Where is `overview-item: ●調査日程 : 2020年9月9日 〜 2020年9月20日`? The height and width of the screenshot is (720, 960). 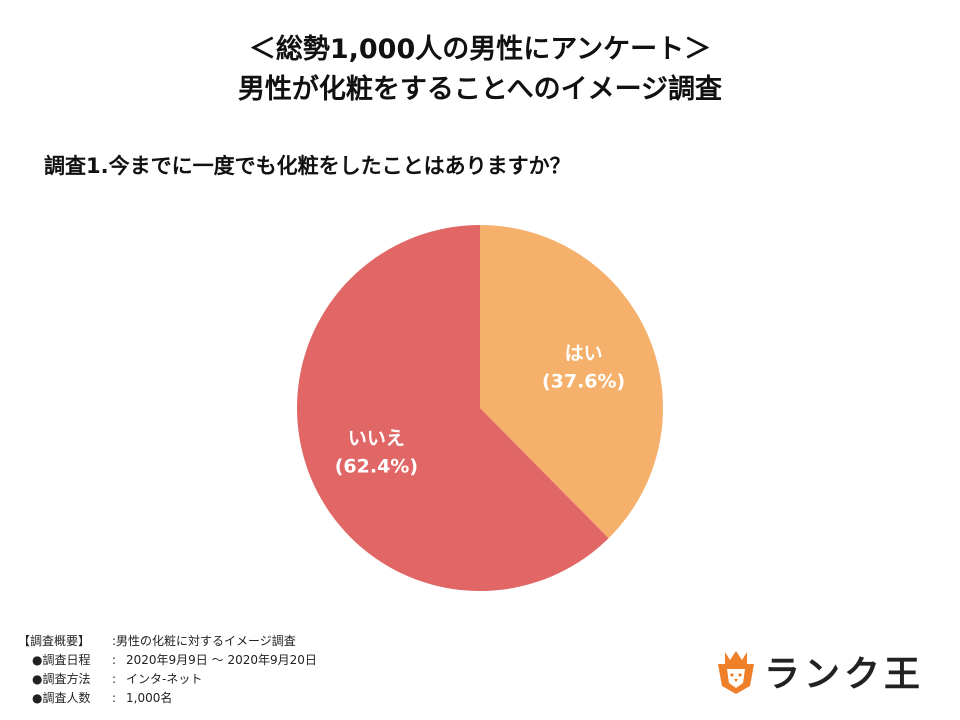 overview-item: ●調査日程 : 2020年9月9日 〜 2020年9月20日 is located at coordinates (167, 660).